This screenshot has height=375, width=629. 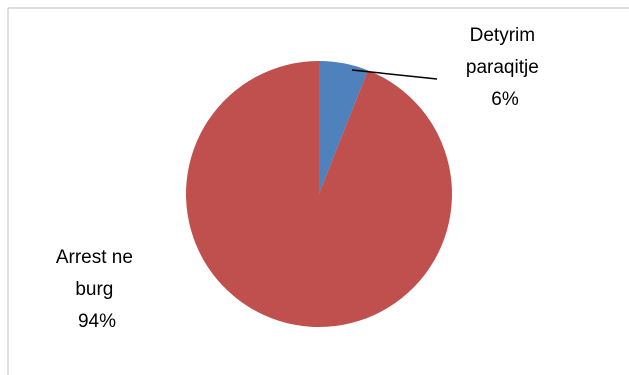 What do you see at coordinates (94, 289) in the screenshot?
I see `slice-1-label-line-2: burg` at bounding box center [94, 289].